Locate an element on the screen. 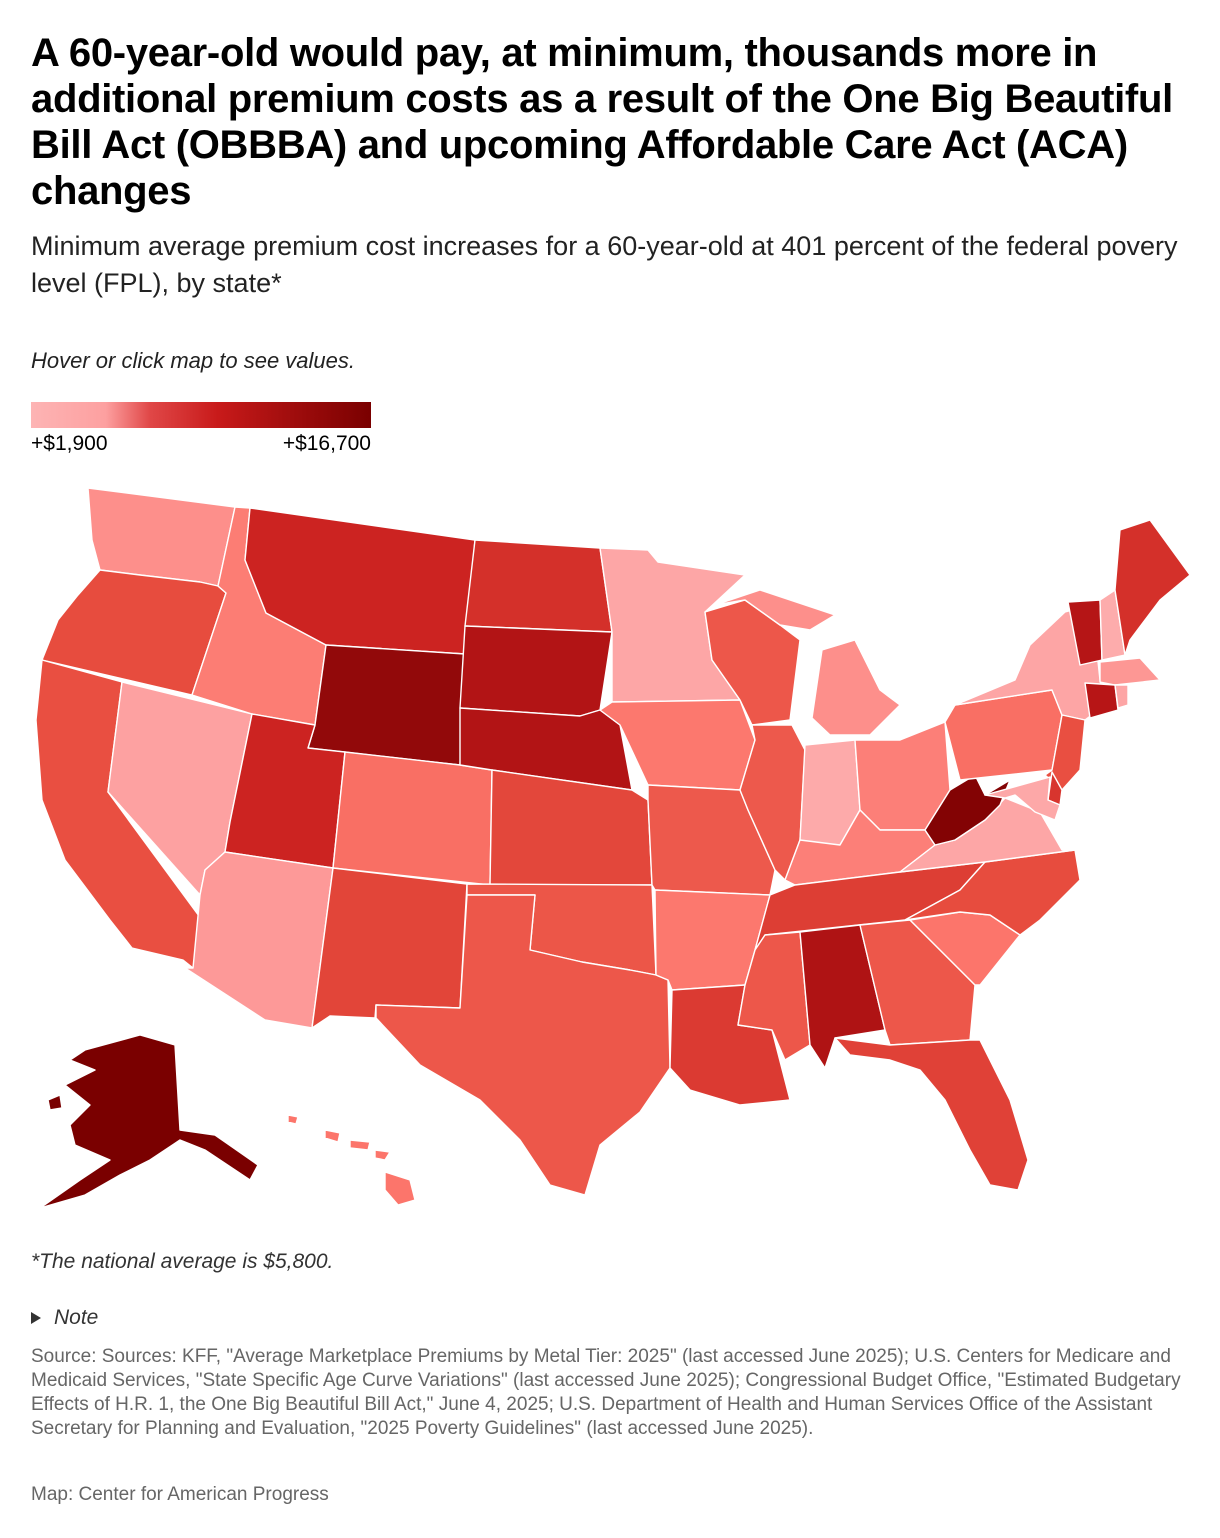 This screenshot has height=1538, width=1220. legend-min-label: +$1,900 is located at coordinates (69, 443).